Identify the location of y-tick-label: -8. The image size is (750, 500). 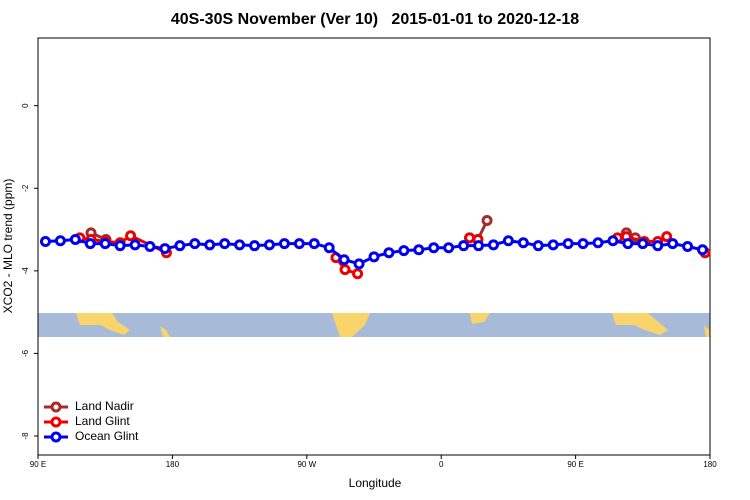
(25, 436).